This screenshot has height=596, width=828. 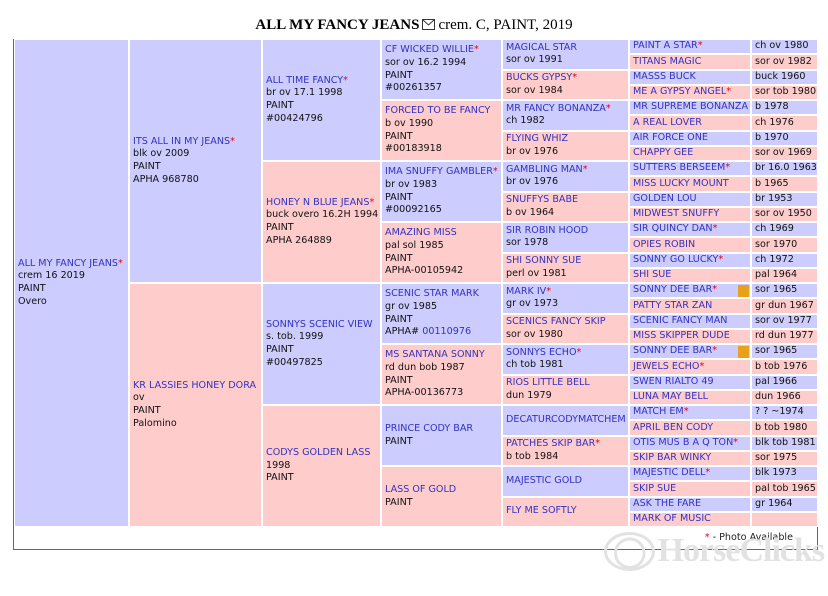 I want to click on name-line: MAJESTIC GOLD, so click(x=567, y=481).